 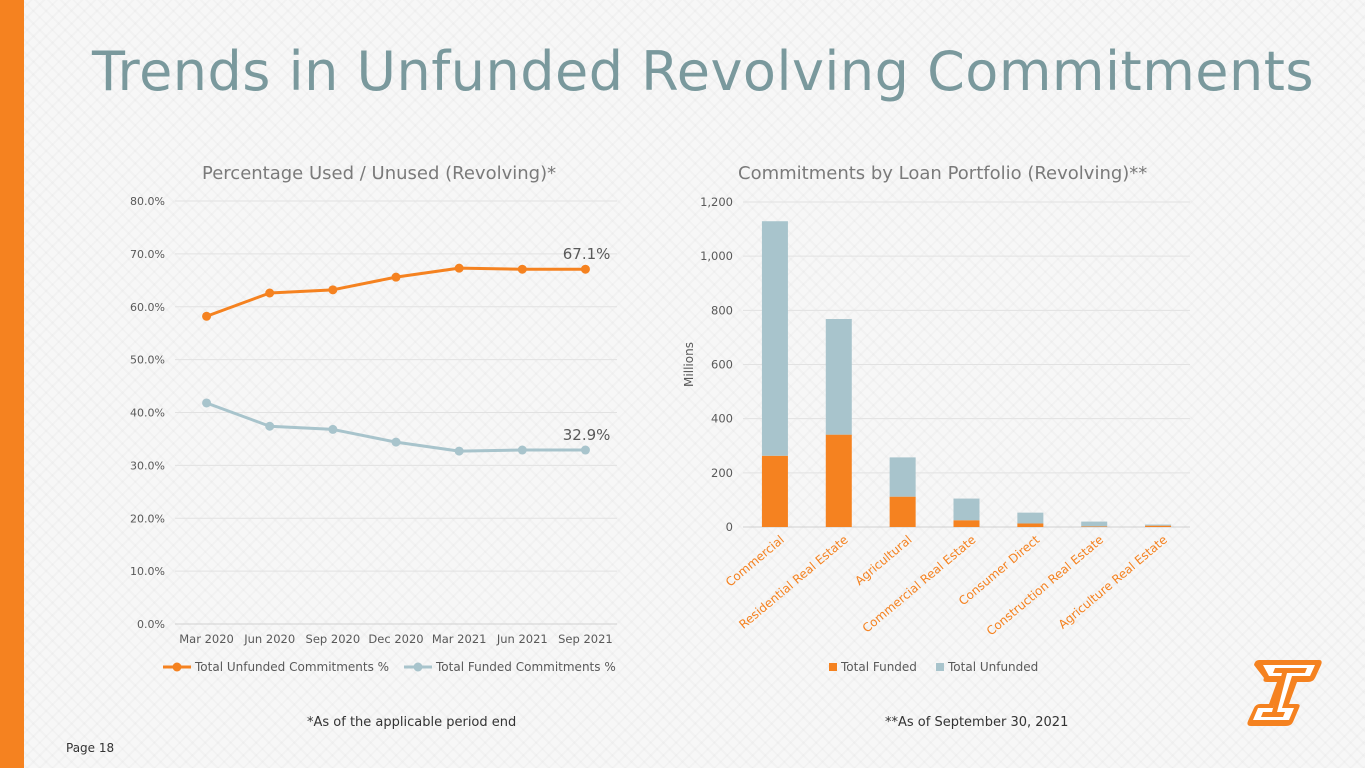 I want to click on bar-chart-y-tick: 1,000, so click(x=716, y=256).